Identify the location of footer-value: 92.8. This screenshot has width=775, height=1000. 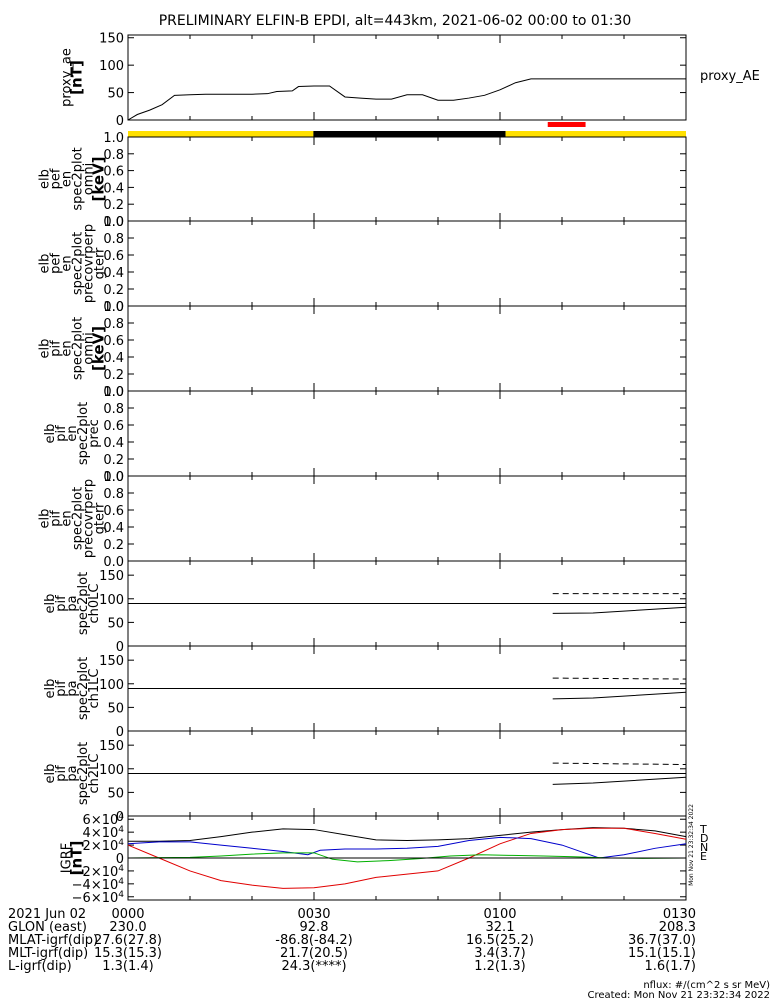
(314, 927).